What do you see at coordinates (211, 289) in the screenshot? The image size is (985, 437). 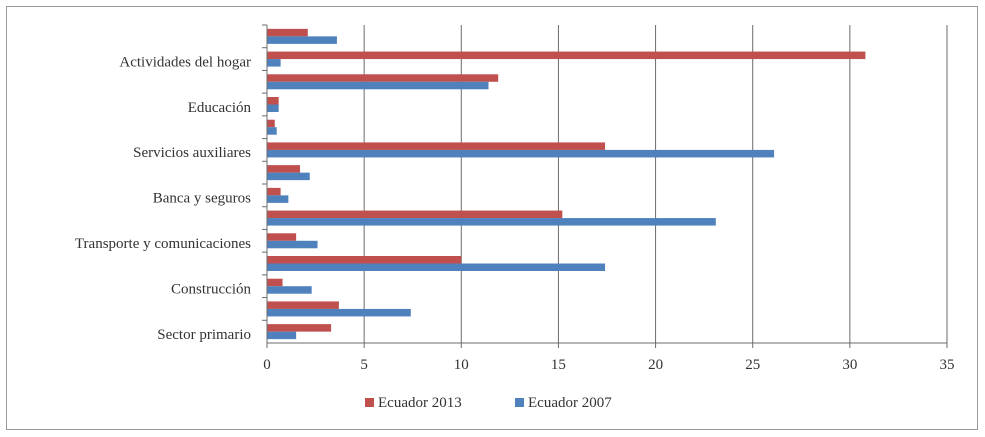 I see `category-label: Construcción` at bounding box center [211, 289].